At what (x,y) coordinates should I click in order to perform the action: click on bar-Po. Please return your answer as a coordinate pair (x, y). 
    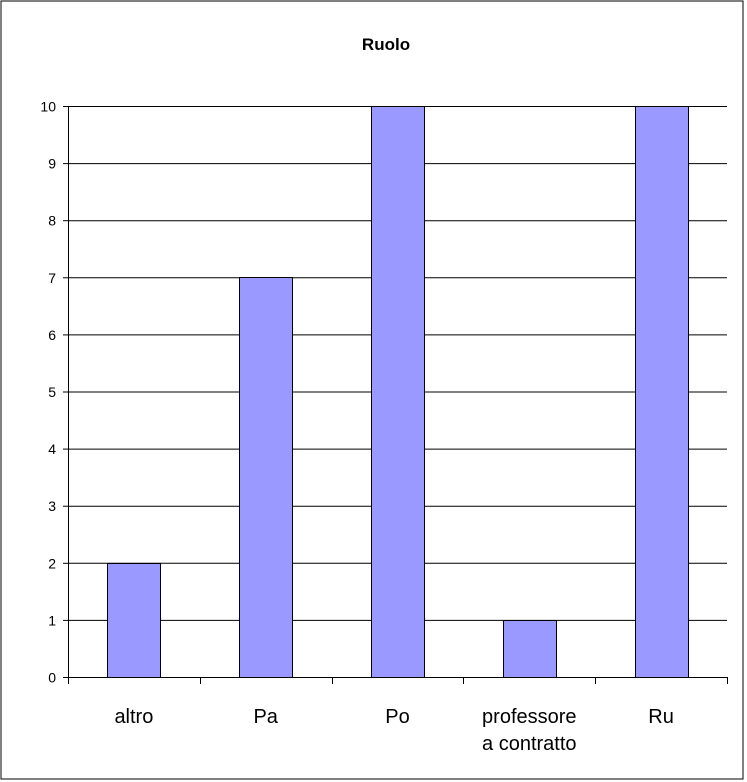
    Looking at the image, I should click on (398, 392).